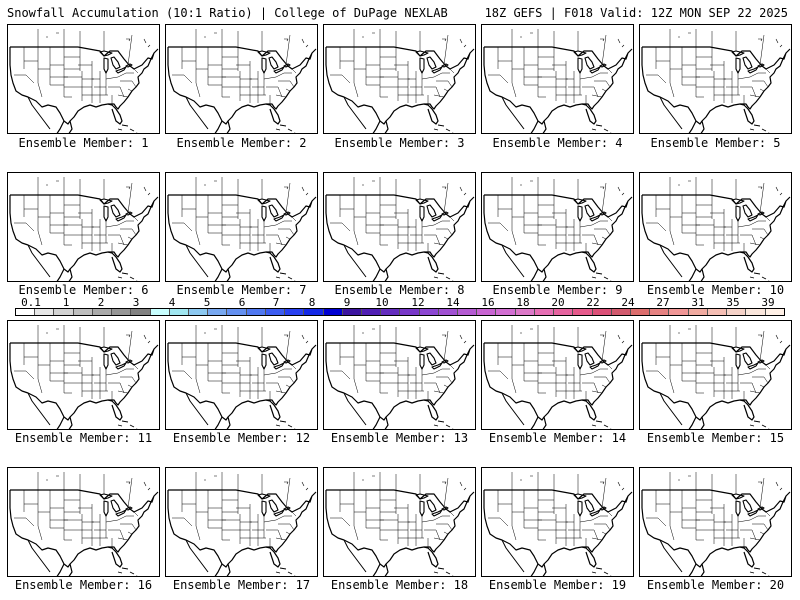 The width and height of the screenshot is (800, 600). Describe the element at coordinates (382, 302) in the screenshot. I see `colorbar-tick: 10` at that location.